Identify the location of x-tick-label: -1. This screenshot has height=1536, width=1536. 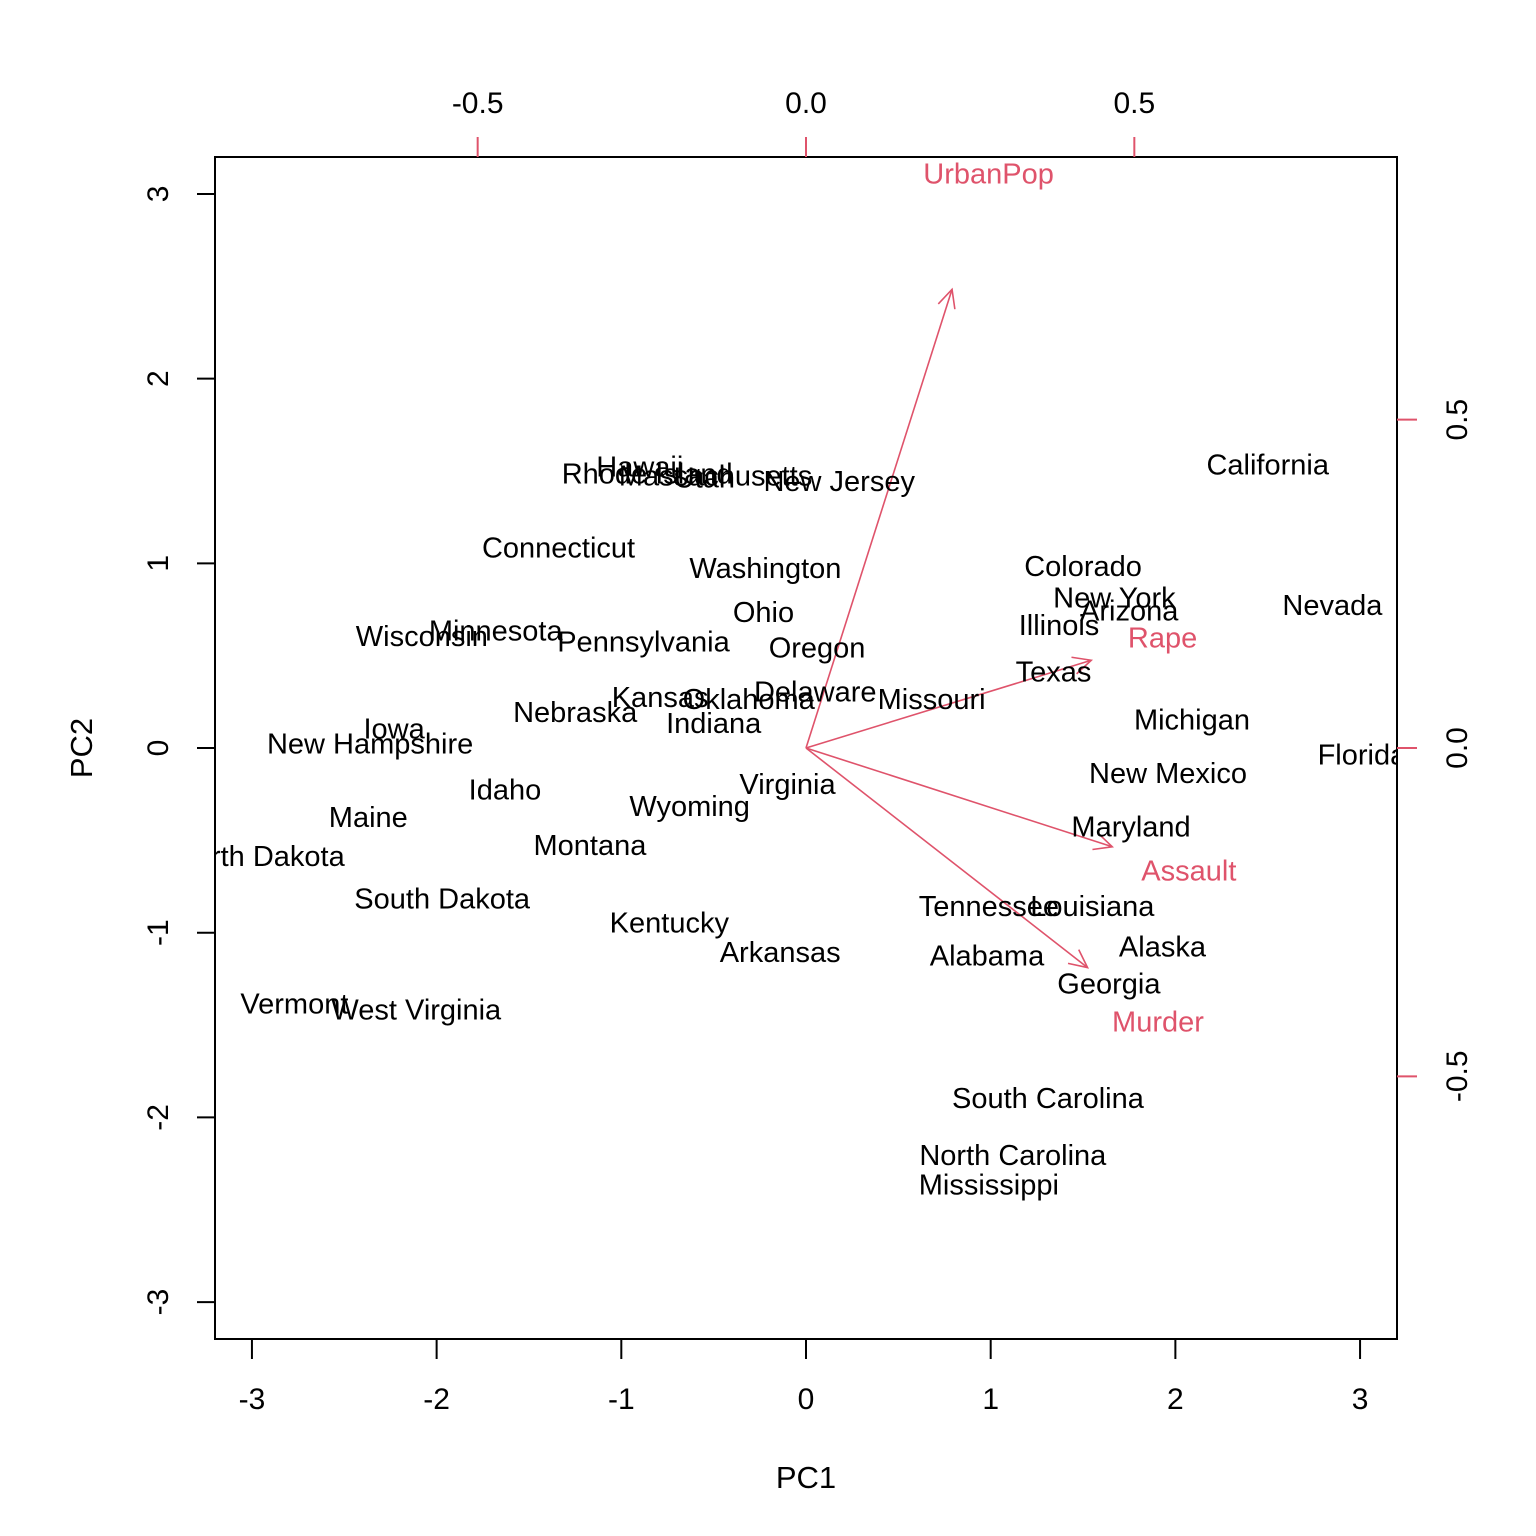
(621, 1399).